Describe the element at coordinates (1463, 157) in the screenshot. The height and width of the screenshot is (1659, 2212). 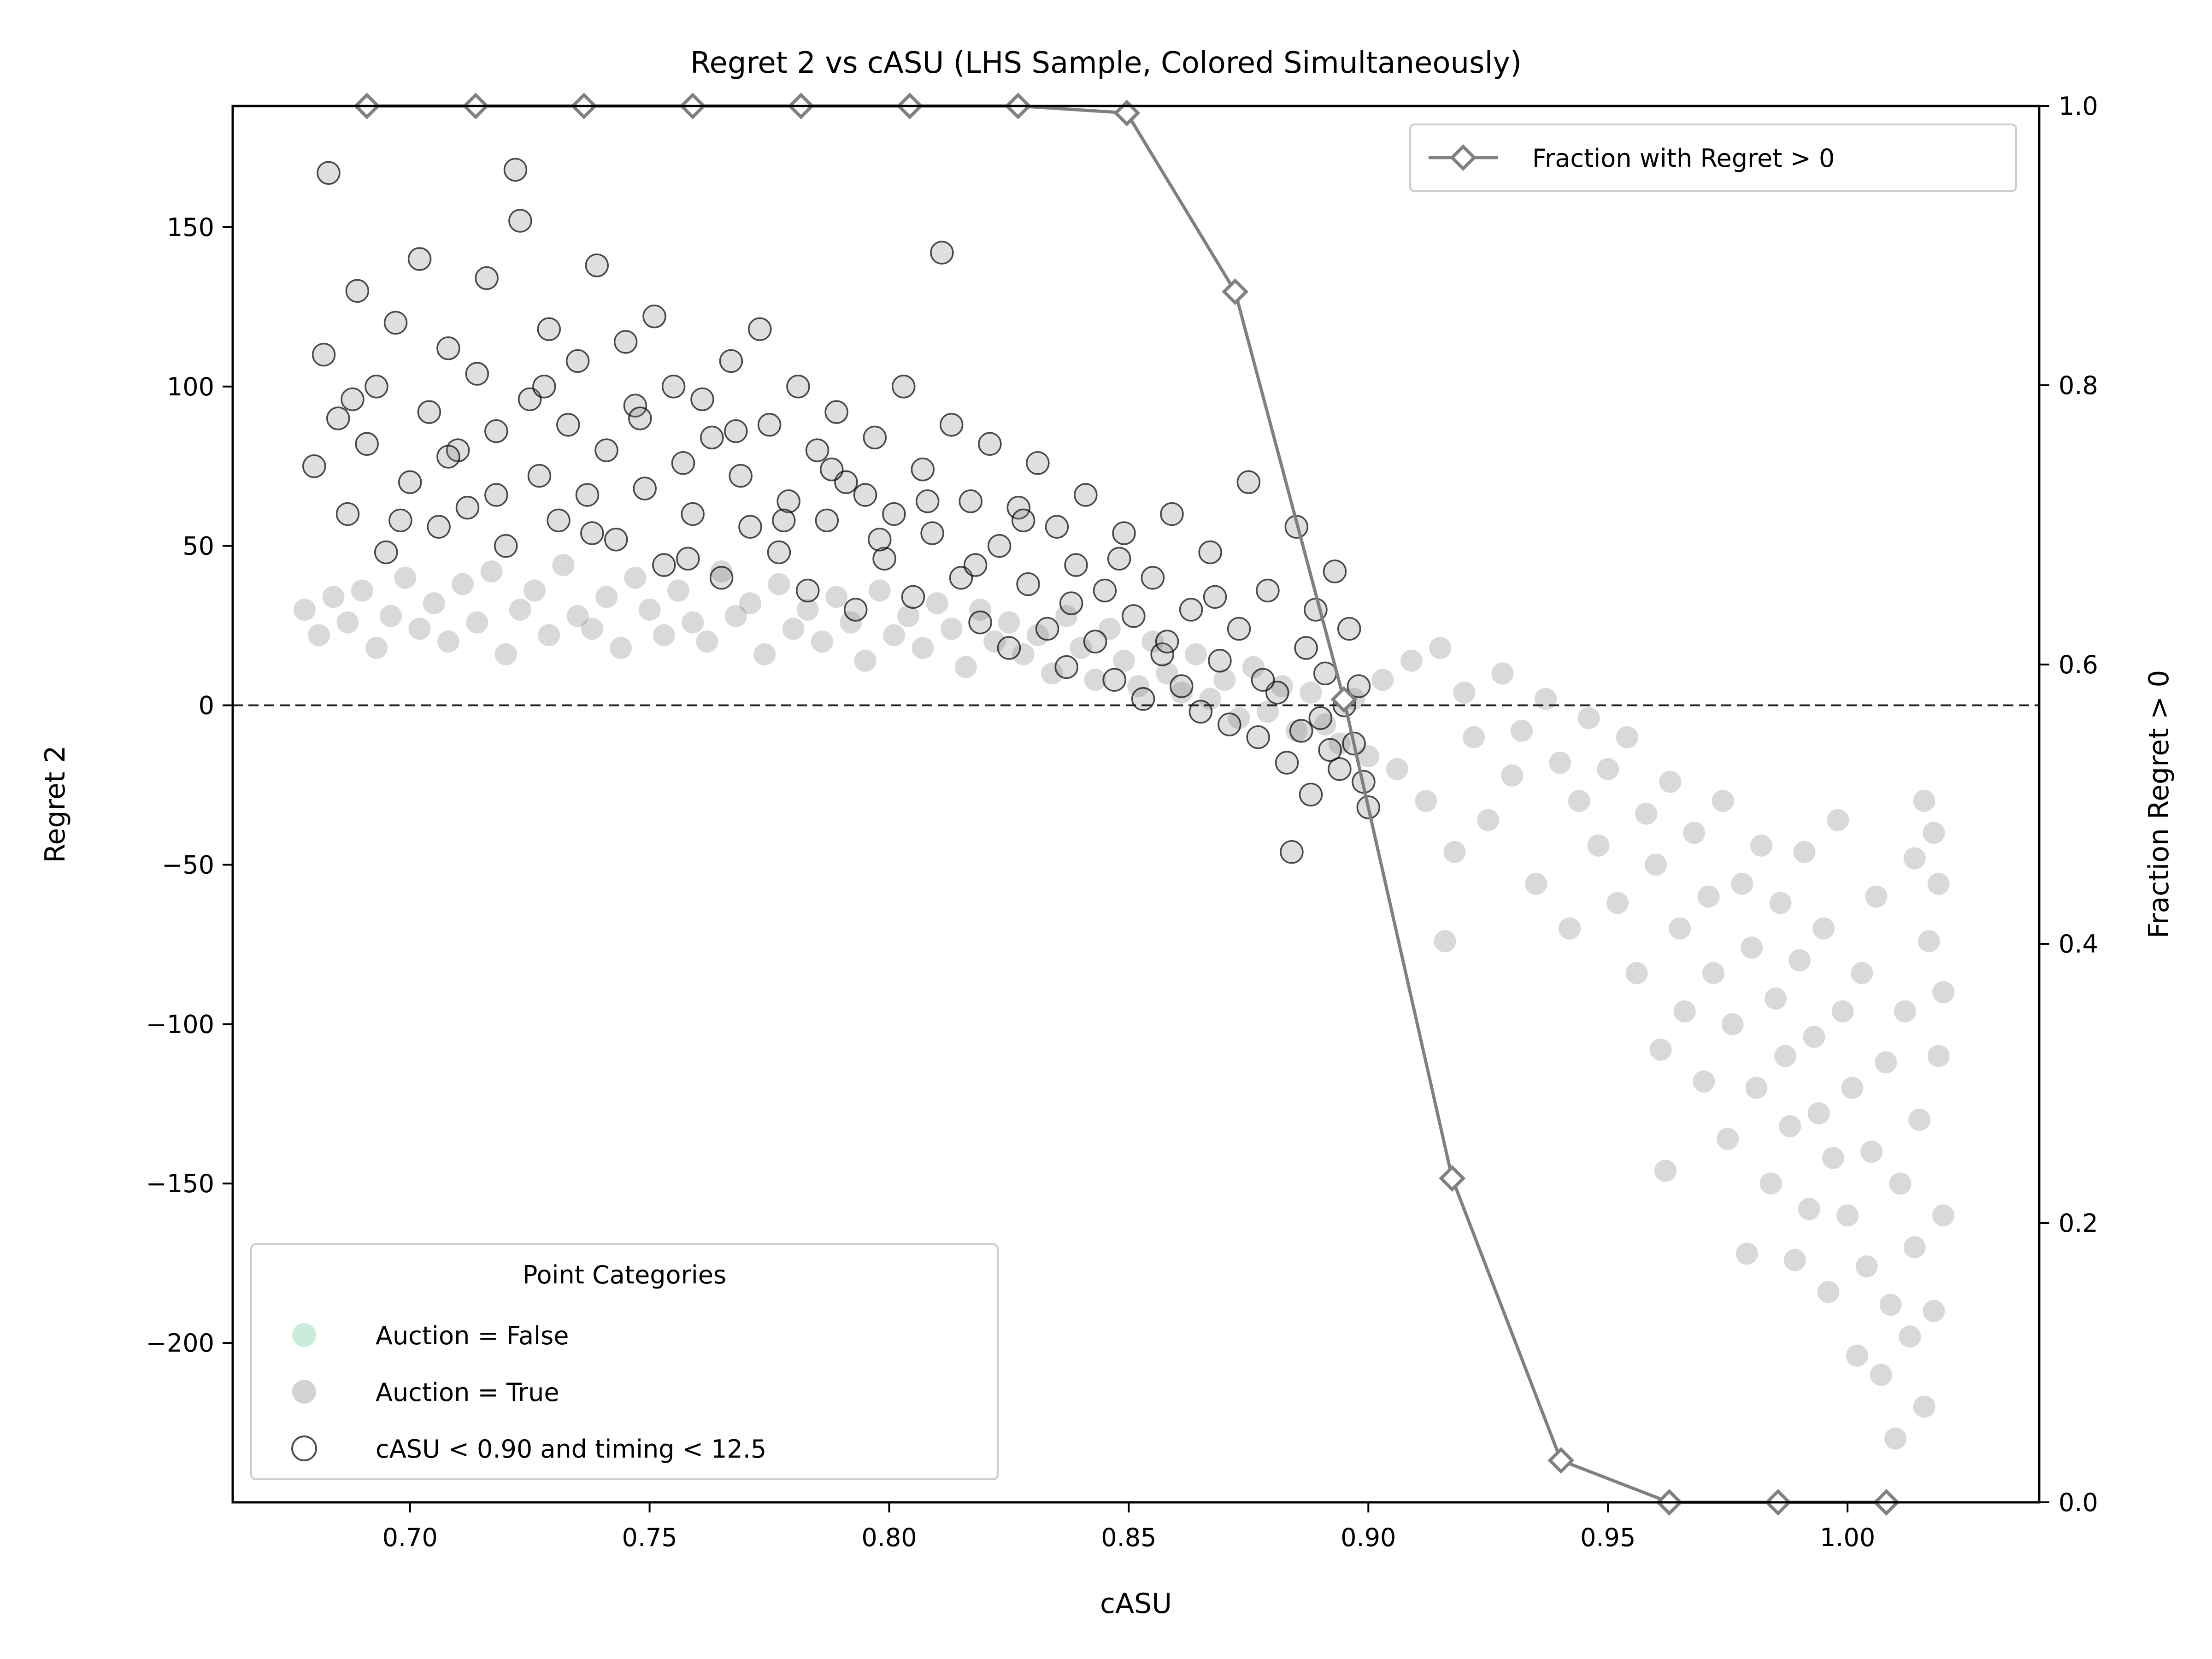
I see `diamond-marker-icon` at that location.